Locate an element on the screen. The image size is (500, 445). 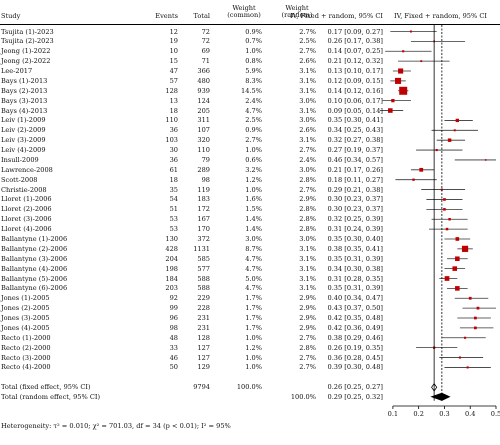
ci-text: 0.21 [0.17, 0.26] is located at coordinates (355, 169).